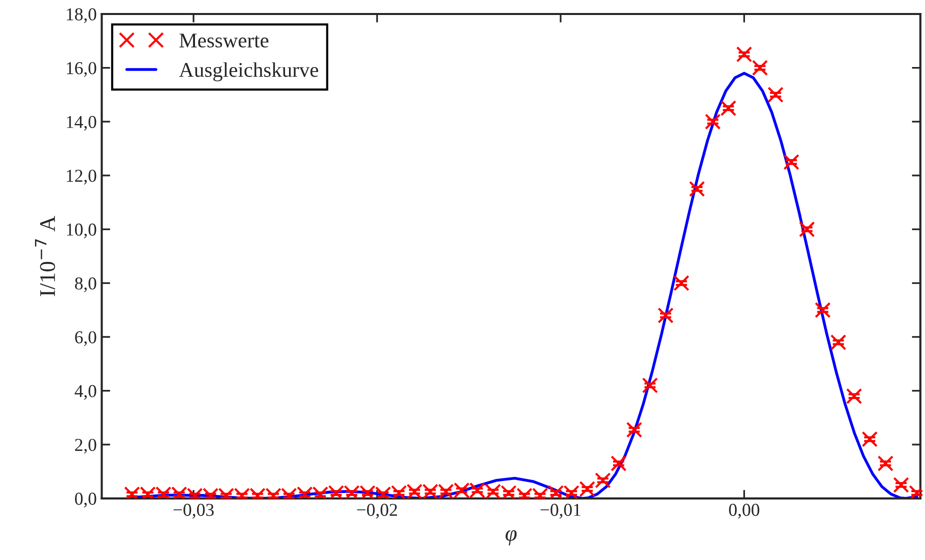 Image resolution: width=925 pixels, height=560 pixels. Describe the element at coordinates (85, 500) in the screenshot. I see `y-tick-label: 0,0` at that location.